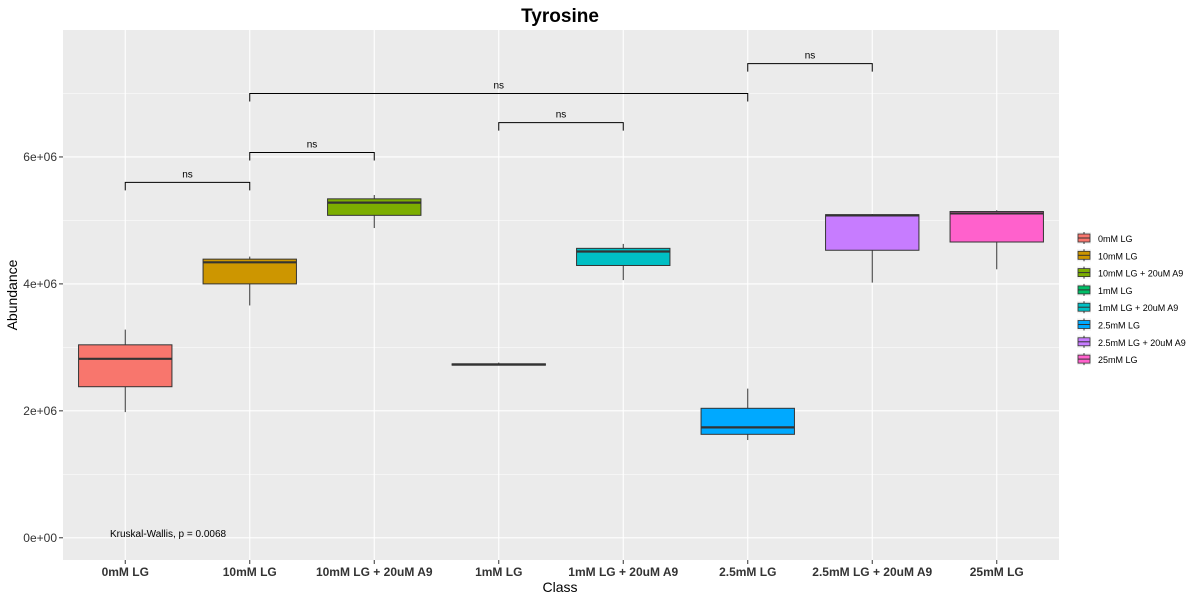  I want to click on legend-label: 10mM LG + 20uM A9, so click(1140, 274).